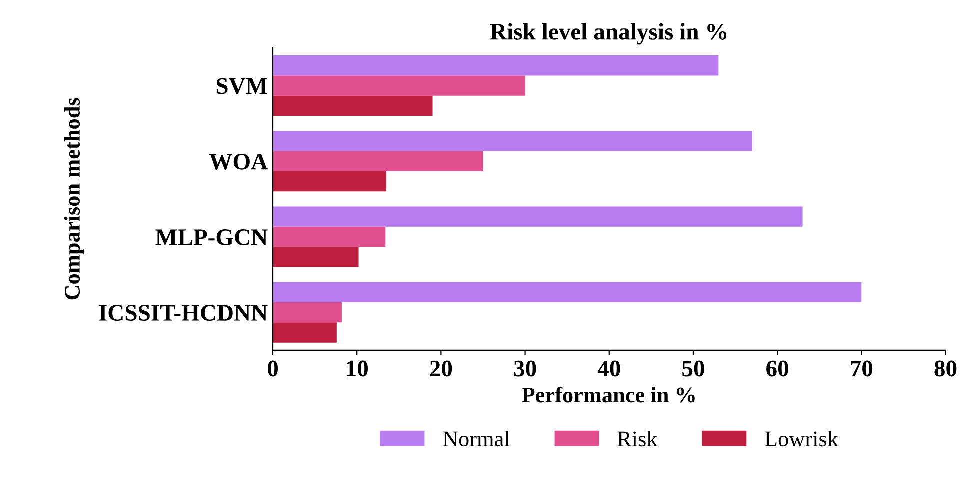 This screenshot has width=975, height=480. I want to click on x-tick-label: 80, so click(945, 368).